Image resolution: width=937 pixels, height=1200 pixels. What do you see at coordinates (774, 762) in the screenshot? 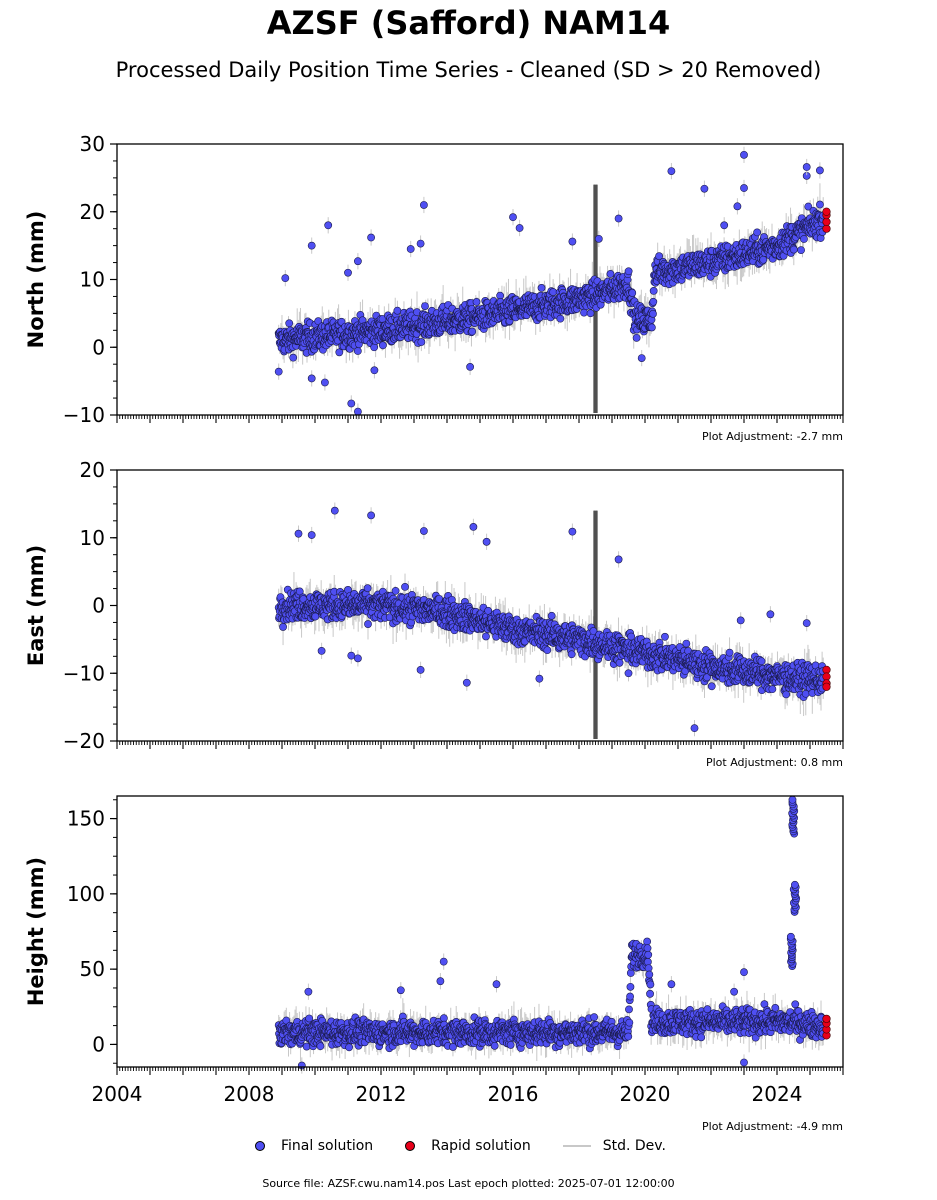
I see `plot-adjustment-label: Plot Adjustment: 0.8 mm` at bounding box center [774, 762].